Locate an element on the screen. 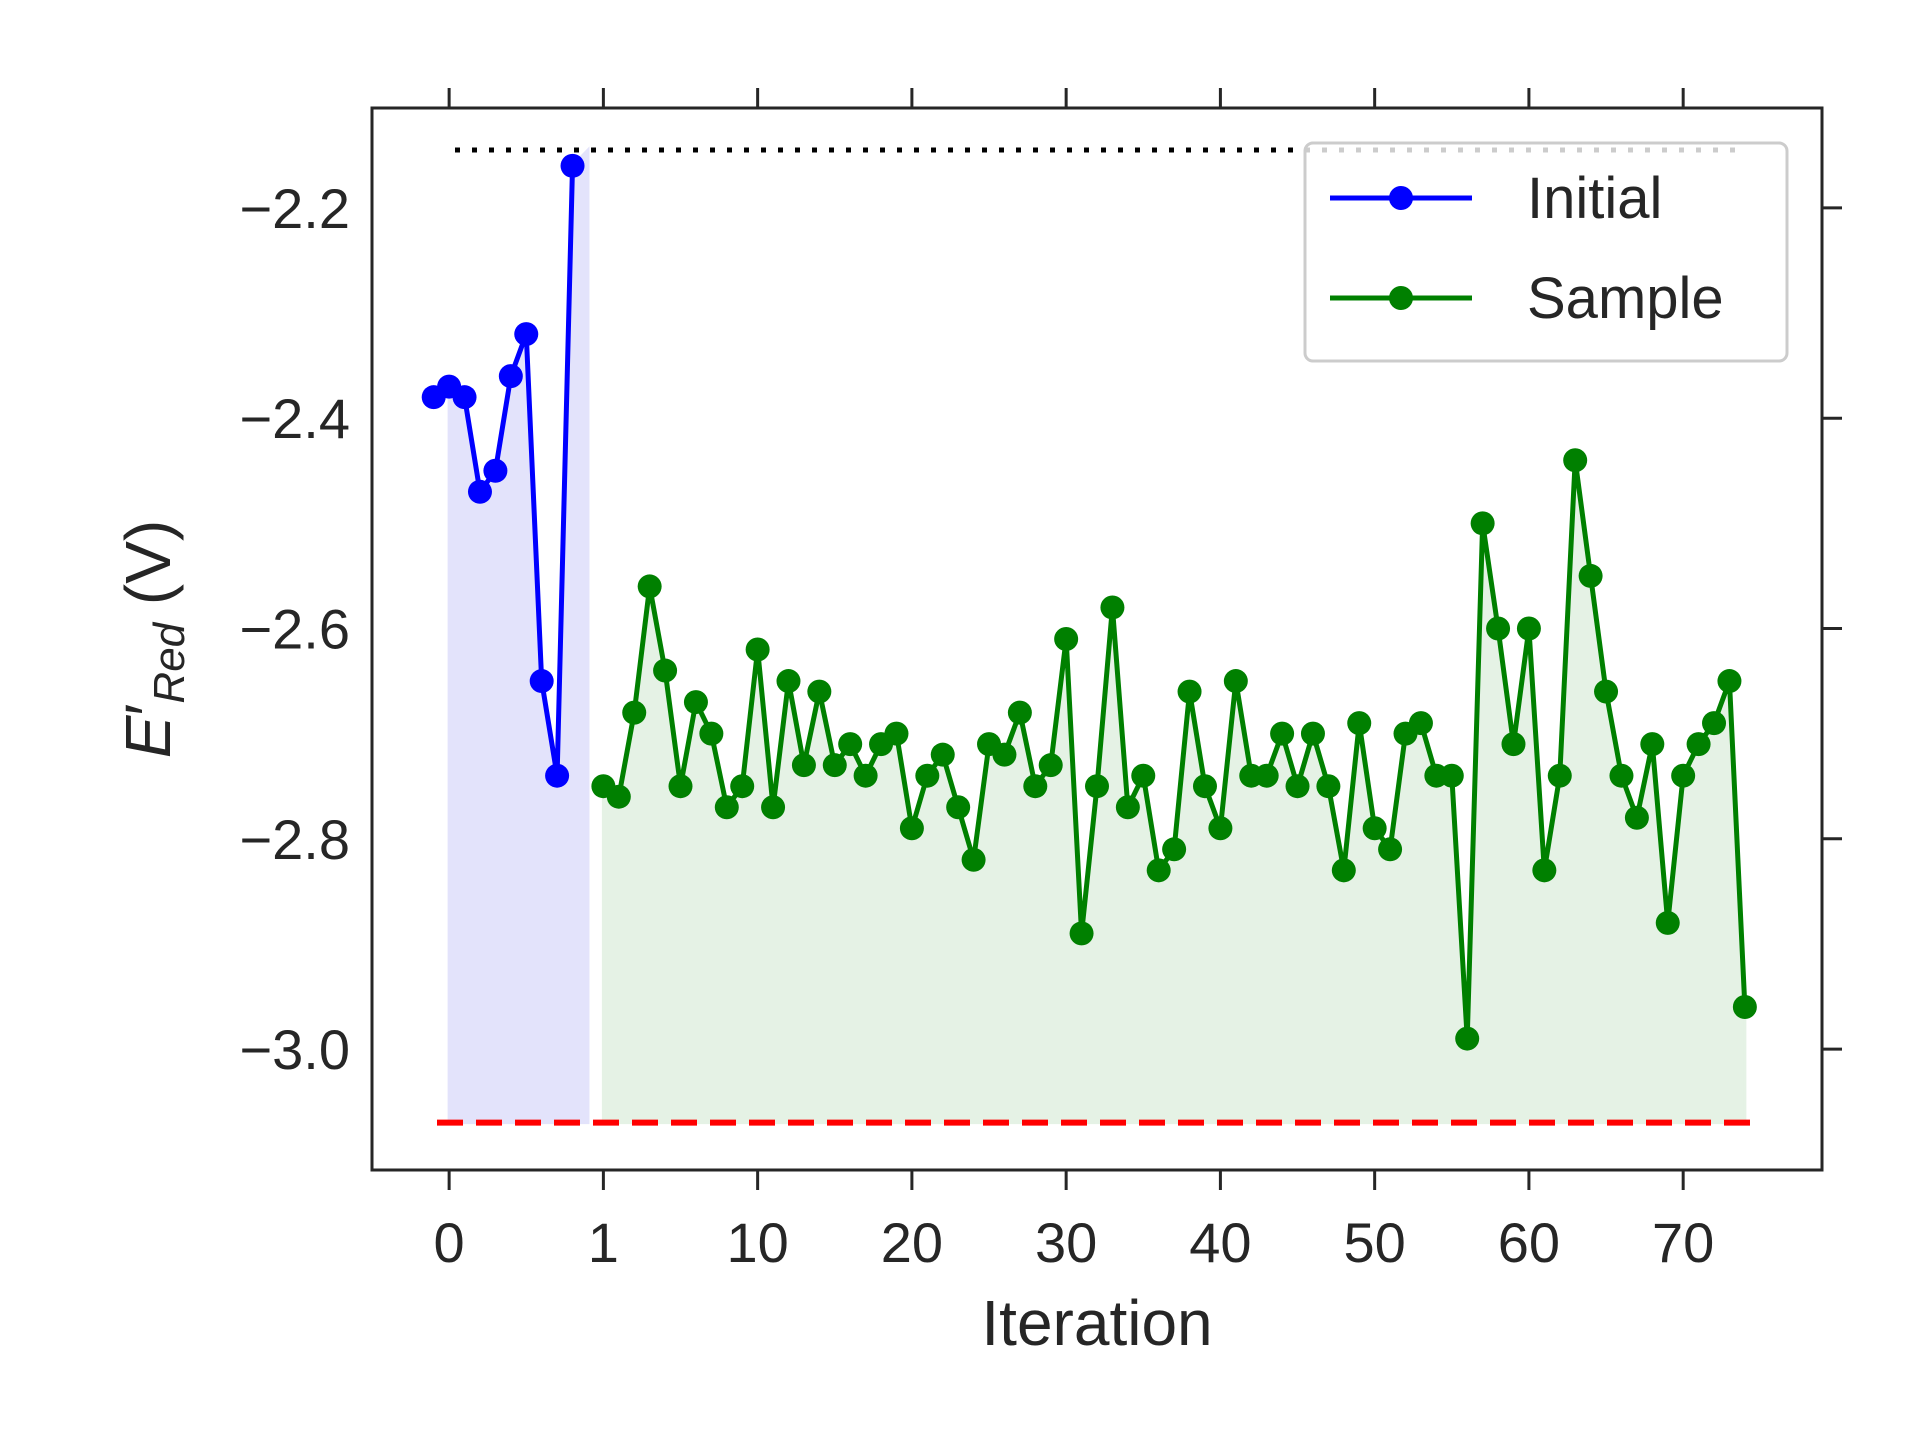  x-tick-label: 40 is located at coordinates (1220, 1242).